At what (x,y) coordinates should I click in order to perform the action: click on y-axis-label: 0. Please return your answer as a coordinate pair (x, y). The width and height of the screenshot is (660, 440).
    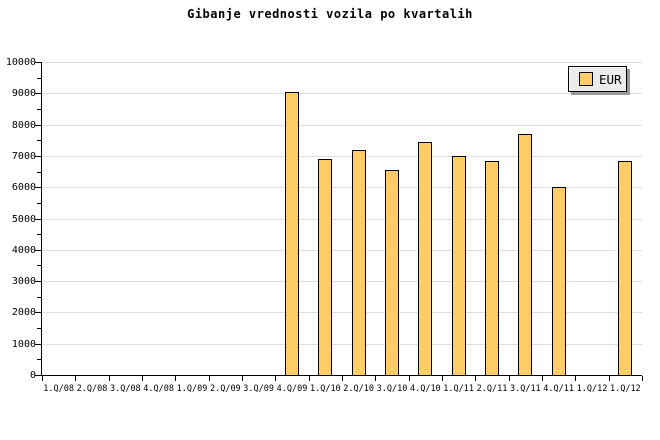
    Looking at the image, I should click on (32, 375).